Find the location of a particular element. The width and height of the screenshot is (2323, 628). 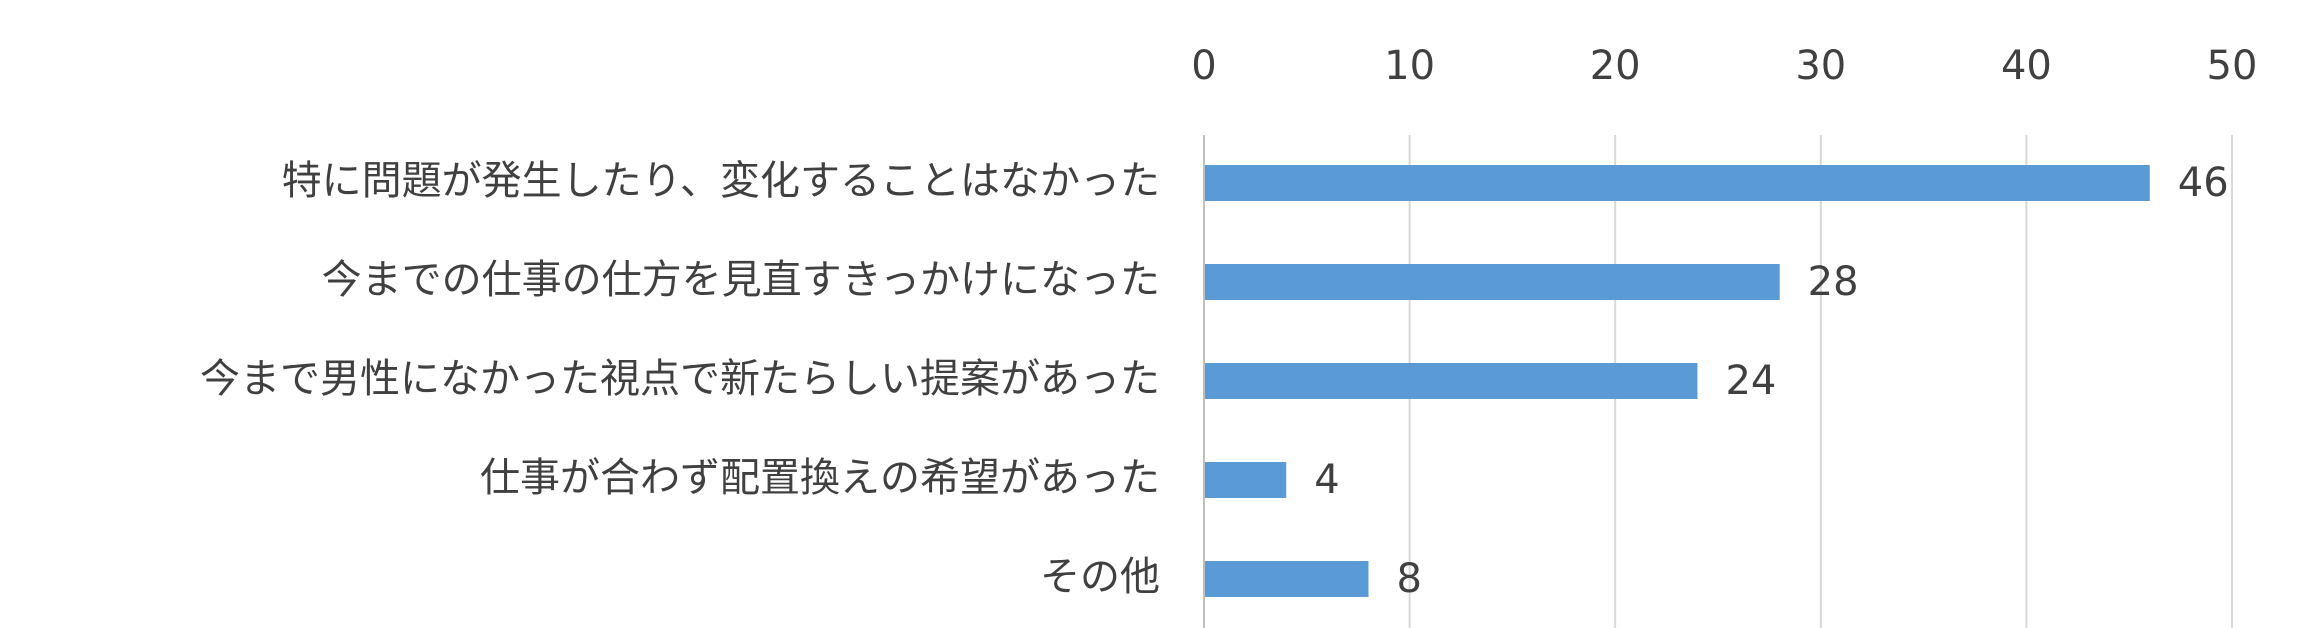

data-label: 24 is located at coordinates (1750, 381).